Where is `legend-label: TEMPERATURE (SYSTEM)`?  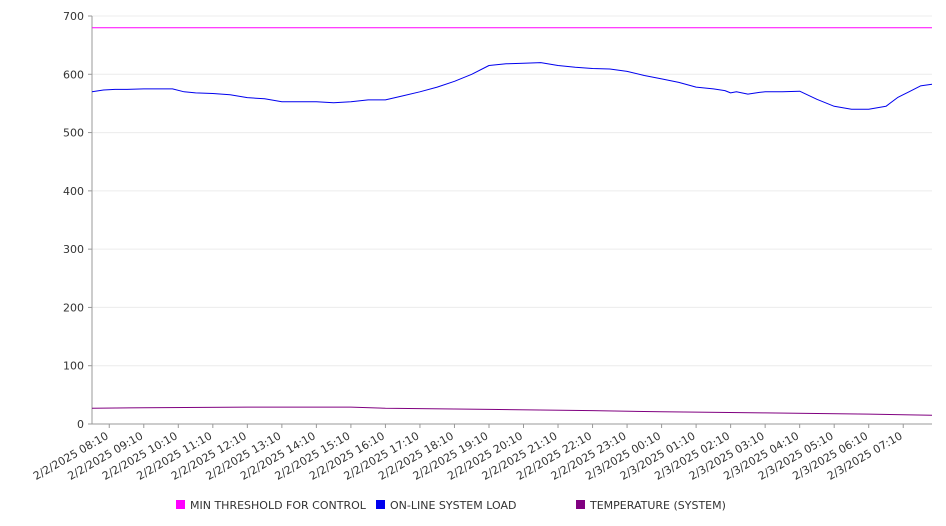 legend-label: TEMPERATURE (SYSTEM) is located at coordinates (657, 505).